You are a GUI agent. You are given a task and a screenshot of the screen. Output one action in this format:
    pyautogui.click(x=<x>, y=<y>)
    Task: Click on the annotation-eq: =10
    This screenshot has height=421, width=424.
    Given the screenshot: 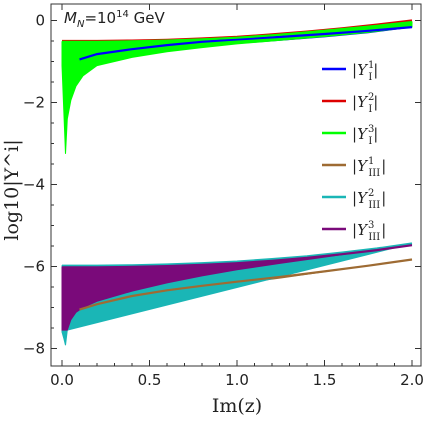 What is the action you would take?
    pyautogui.click(x=100, y=18)
    